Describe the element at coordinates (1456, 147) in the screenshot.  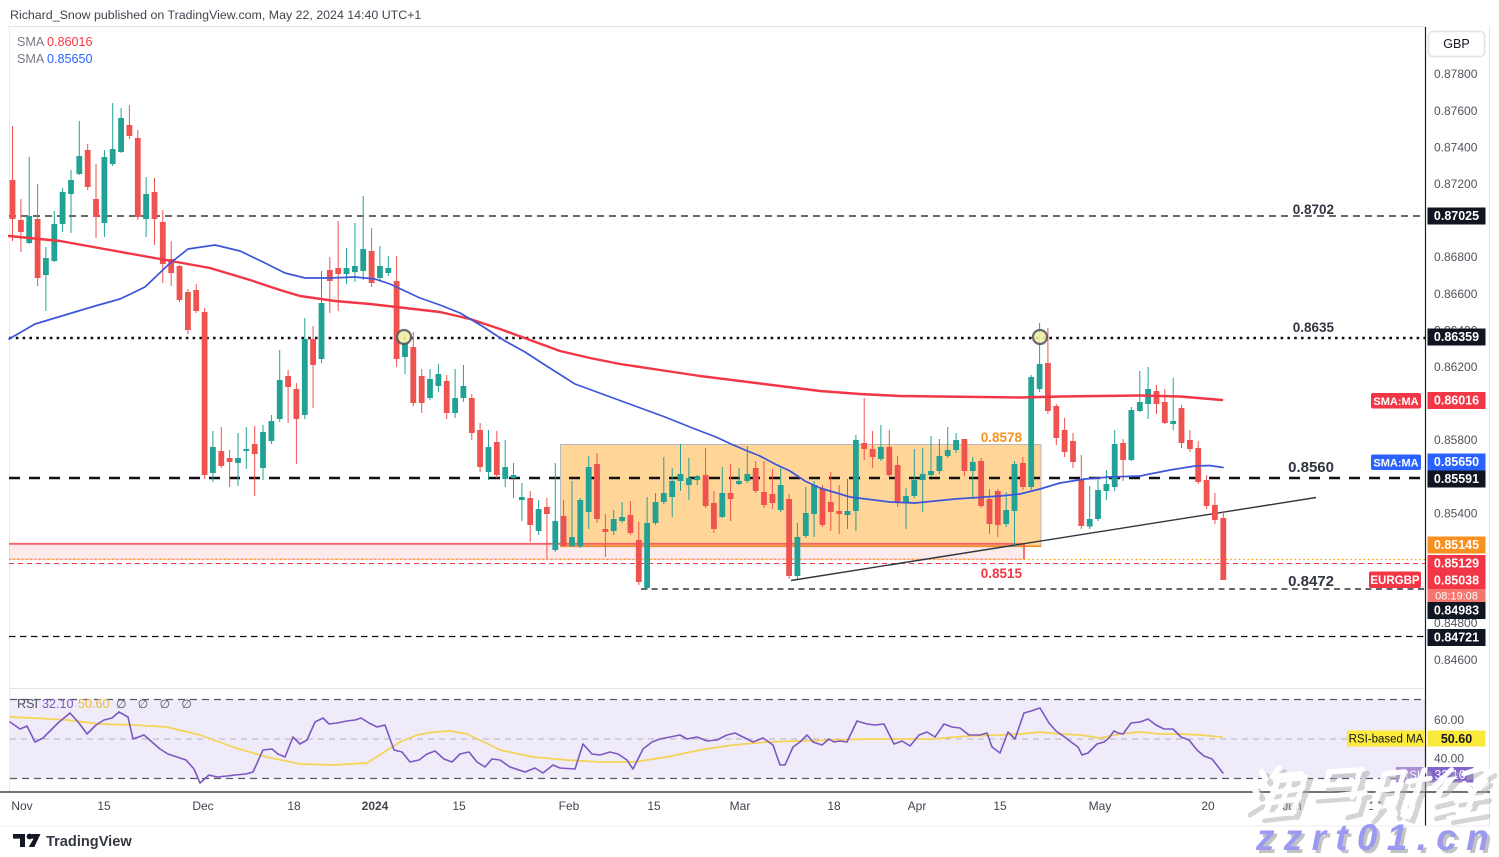
I see `svg-text: 0.87400` at that location.